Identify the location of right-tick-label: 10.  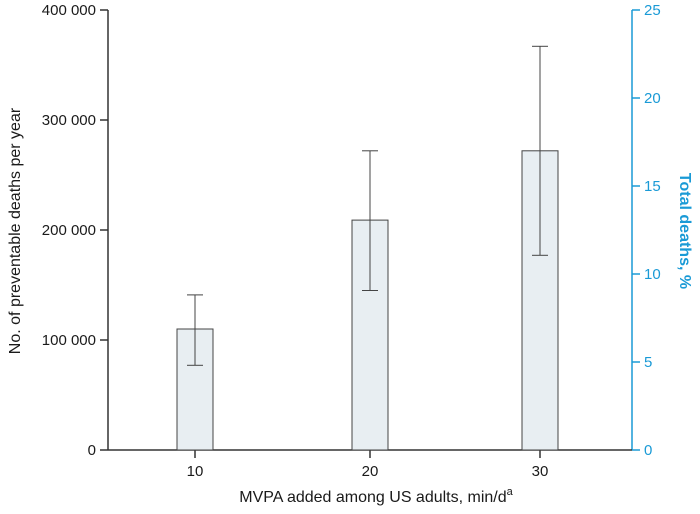
(652, 274).